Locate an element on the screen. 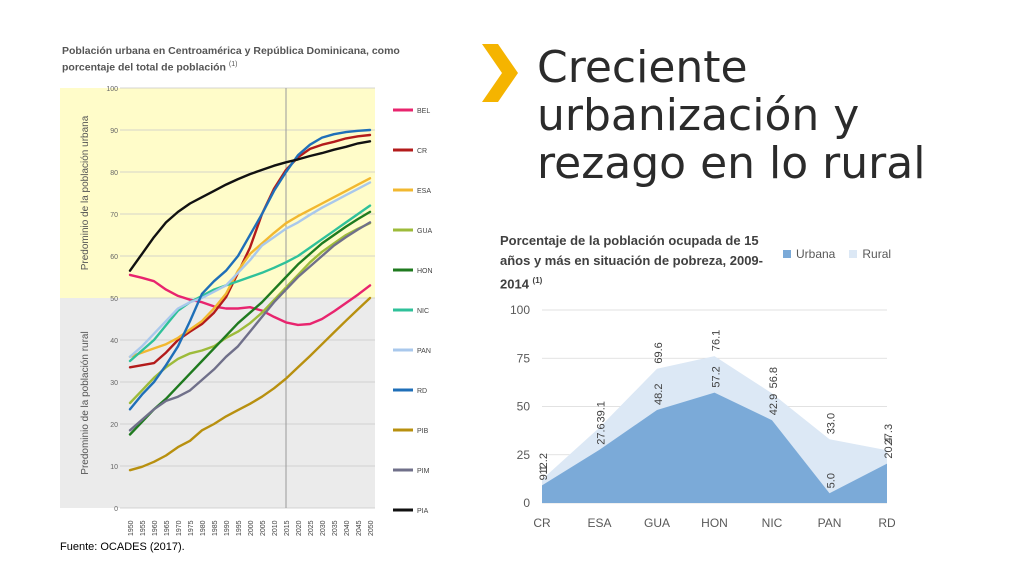  x-tick-label: 1985 is located at coordinates (215, 528).